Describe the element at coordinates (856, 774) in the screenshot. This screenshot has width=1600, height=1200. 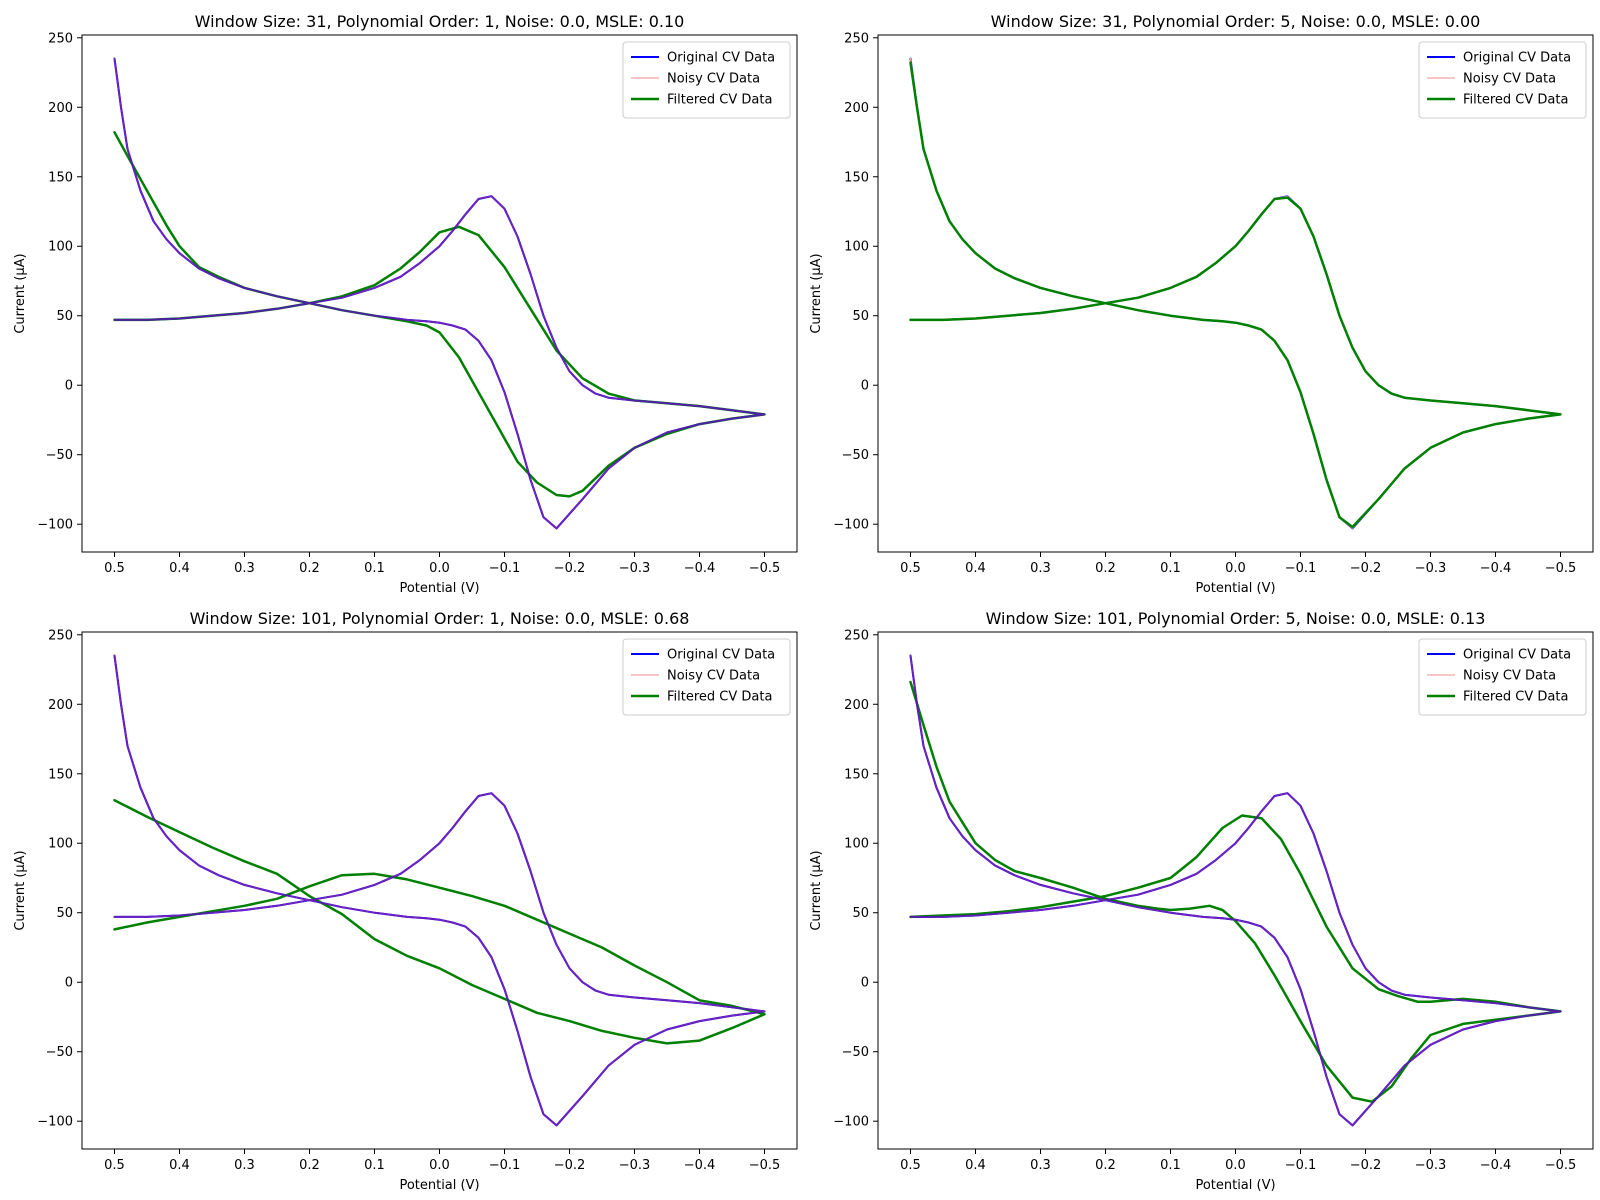
I see `y-tick-label: 150` at that location.